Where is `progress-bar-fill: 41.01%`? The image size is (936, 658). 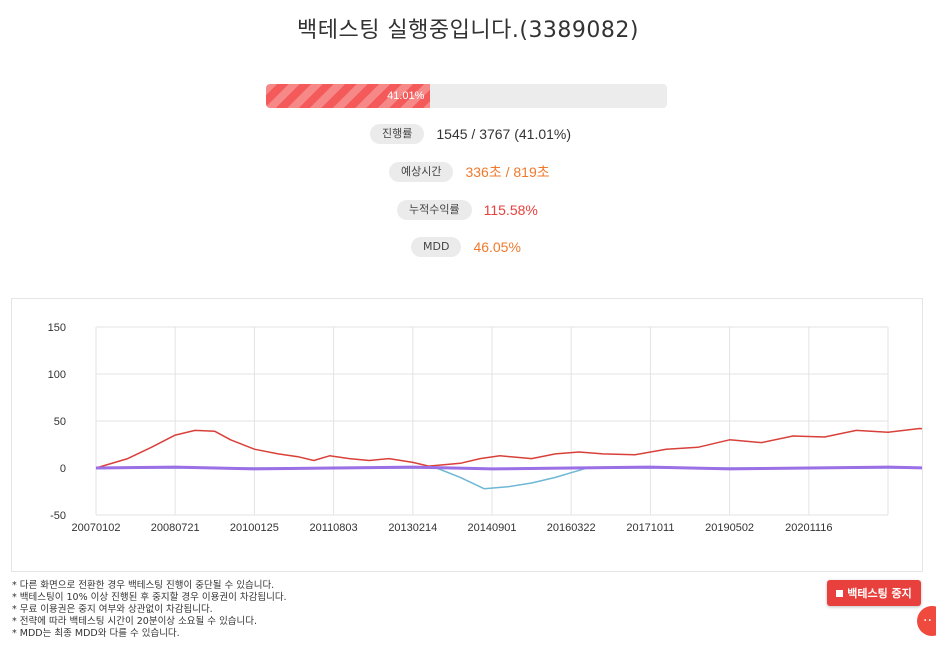
progress-bar-fill: 41.01% is located at coordinates (348, 96).